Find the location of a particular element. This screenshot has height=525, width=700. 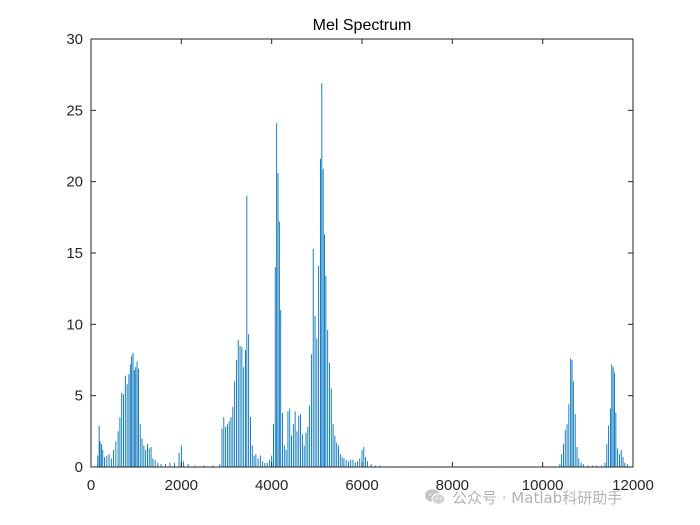

x-tick-label-3: 6000 is located at coordinates (361, 485).